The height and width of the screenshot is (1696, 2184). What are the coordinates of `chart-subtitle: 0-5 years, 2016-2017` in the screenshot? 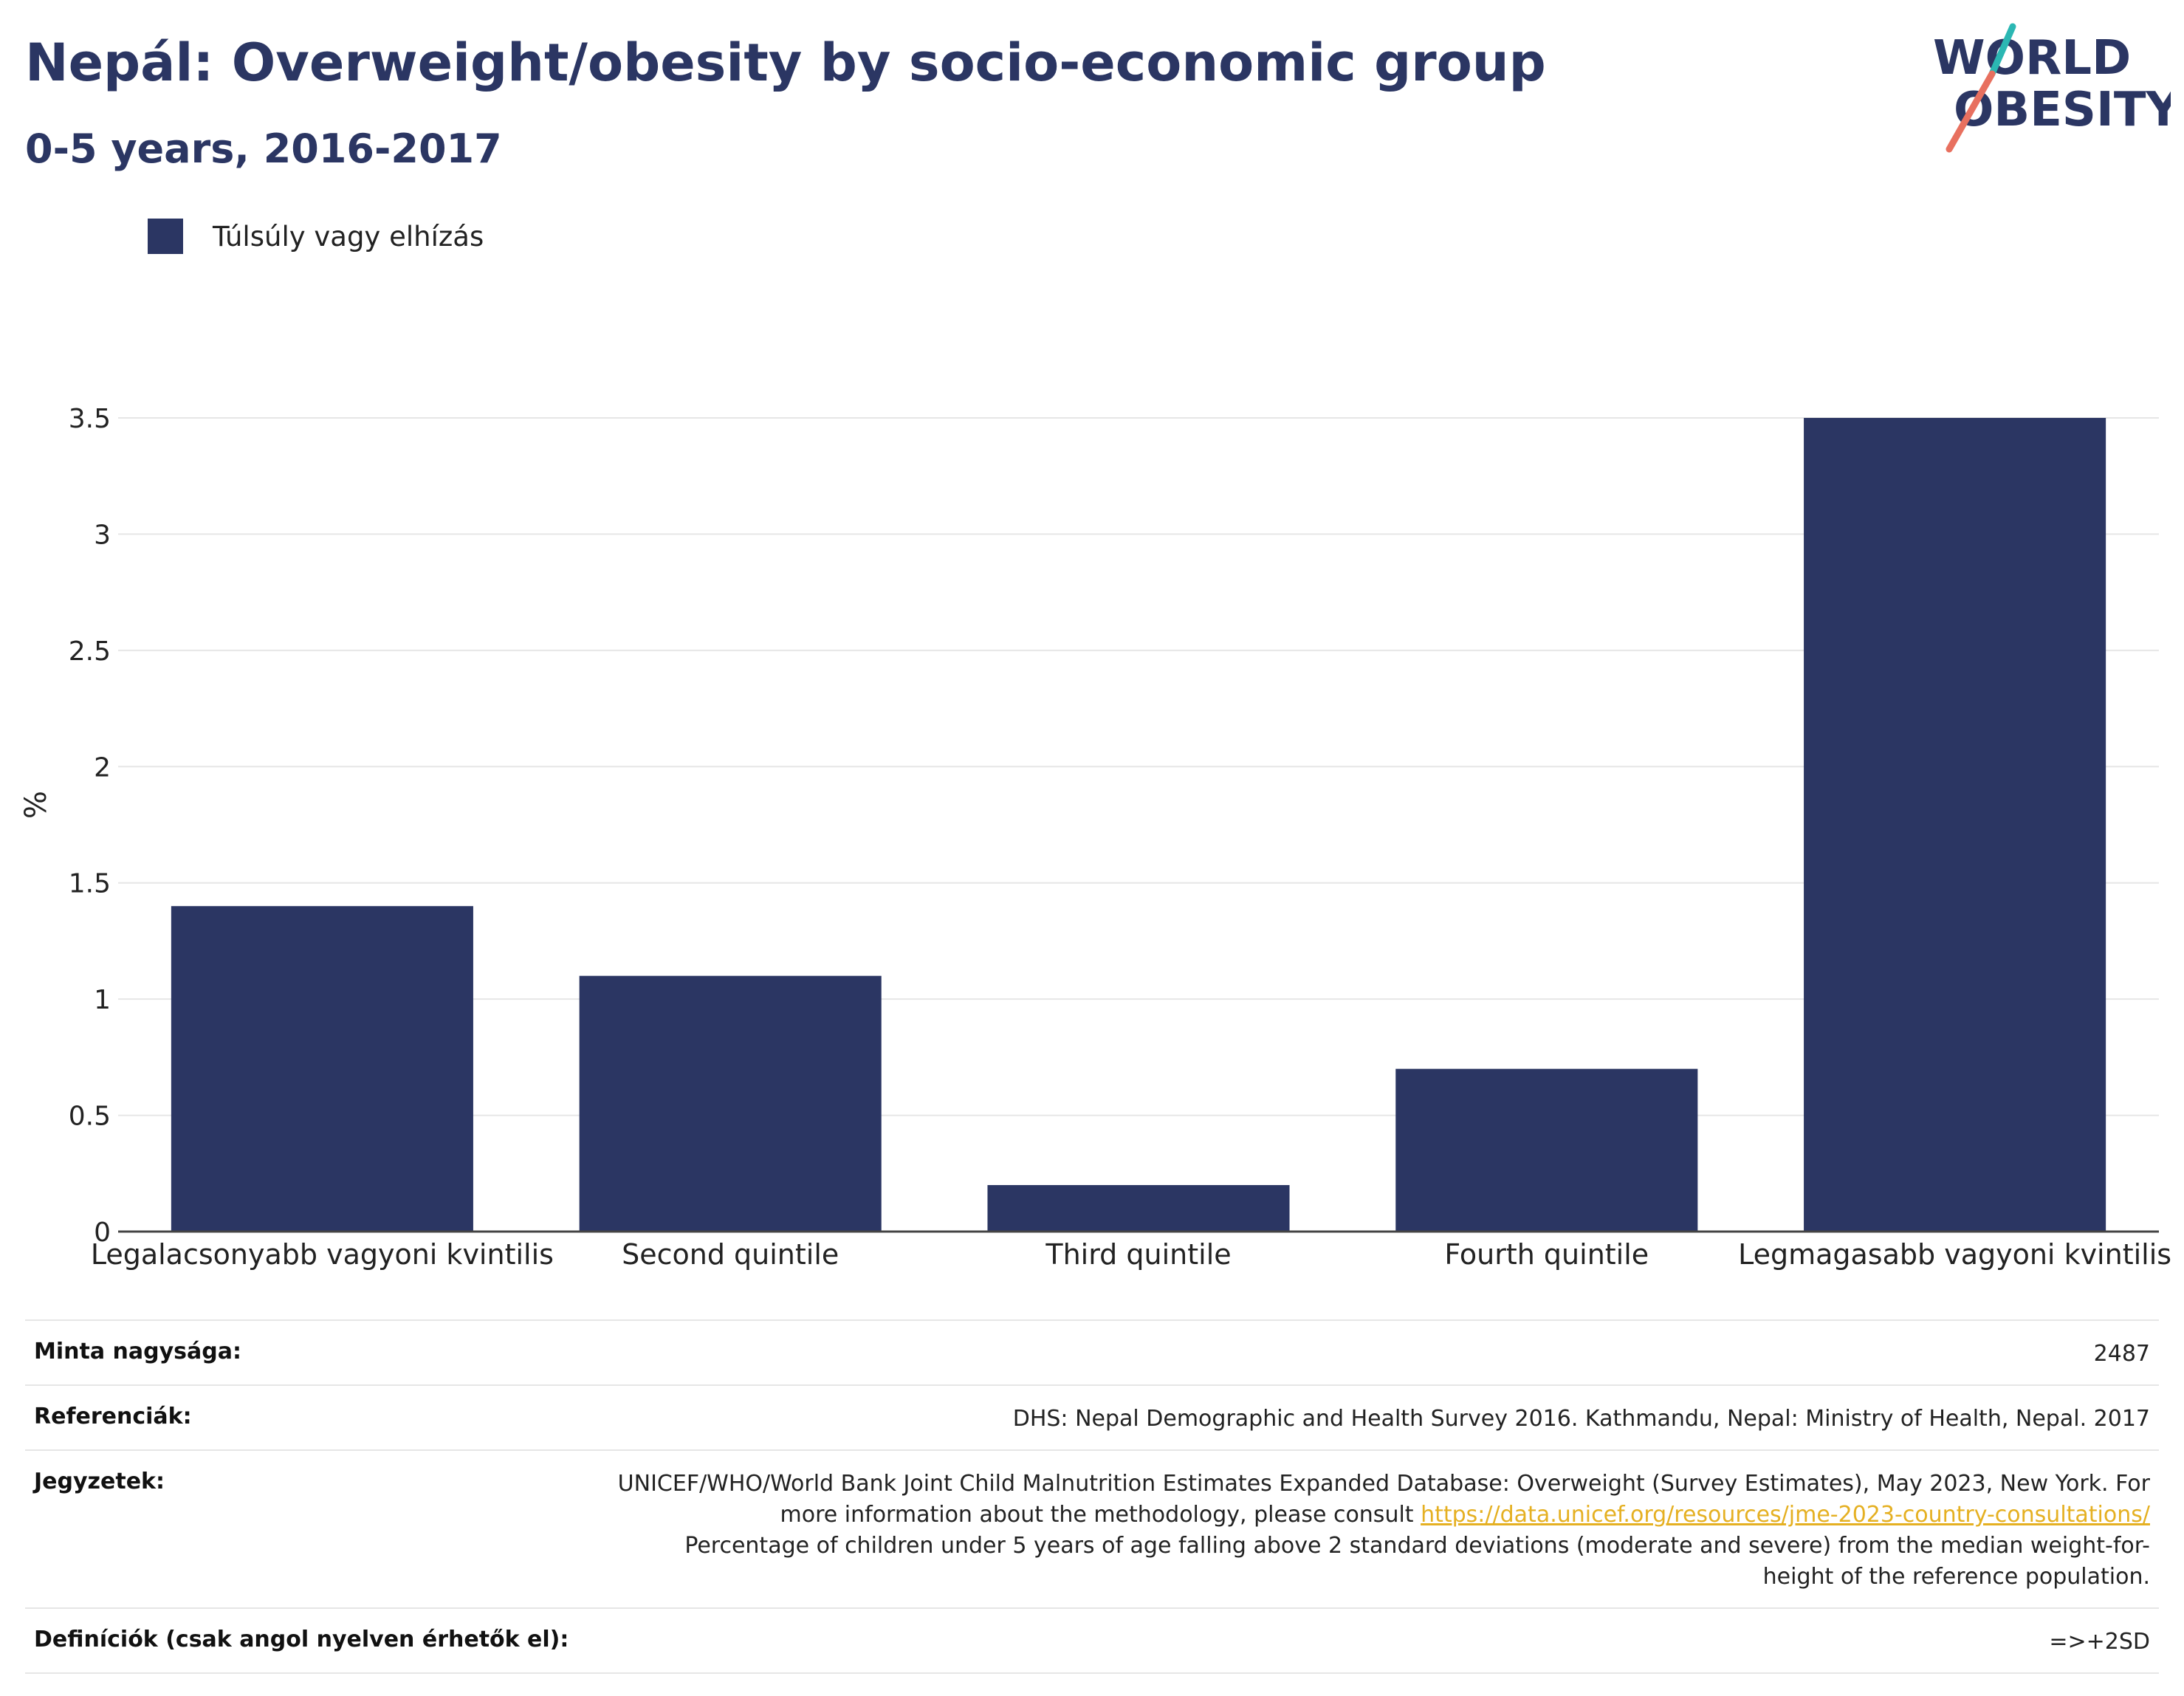 It's located at (263, 149).